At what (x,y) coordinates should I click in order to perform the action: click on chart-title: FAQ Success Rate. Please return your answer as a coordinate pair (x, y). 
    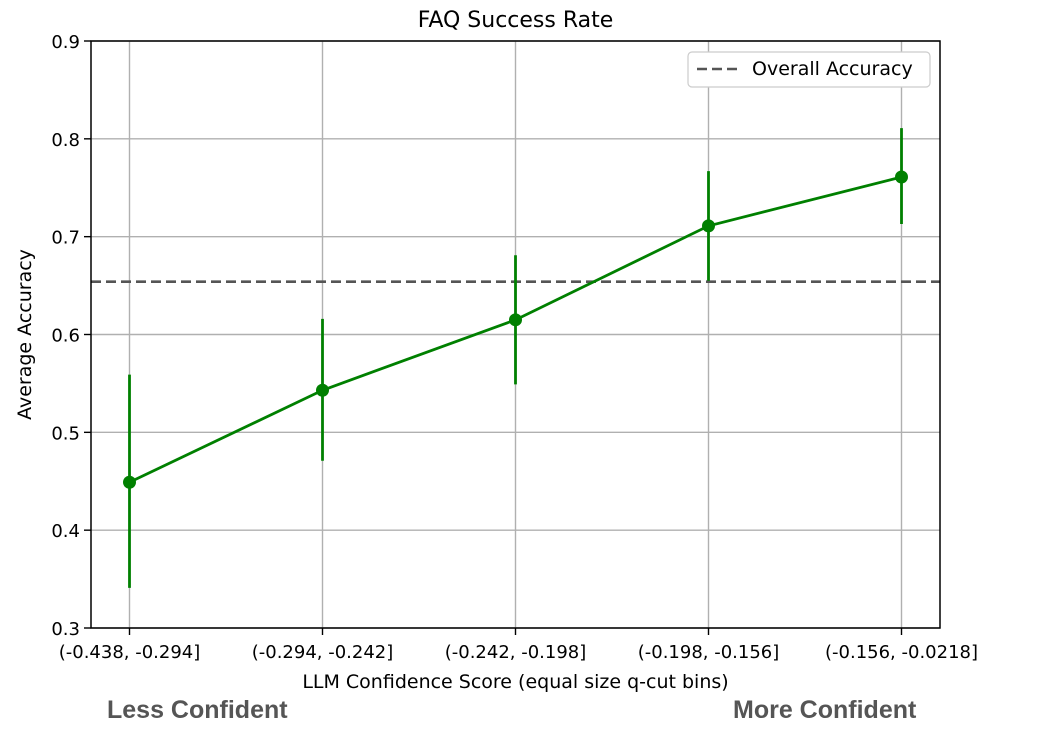
    Looking at the image, I should click on (516, 20).